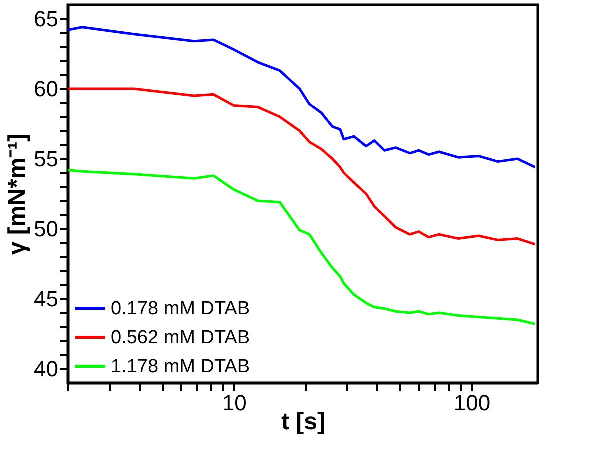 The width and height of the screenshot is (599, 459). I want to click on legend-label: 0.178 mM DTAB, so click(180, 309).